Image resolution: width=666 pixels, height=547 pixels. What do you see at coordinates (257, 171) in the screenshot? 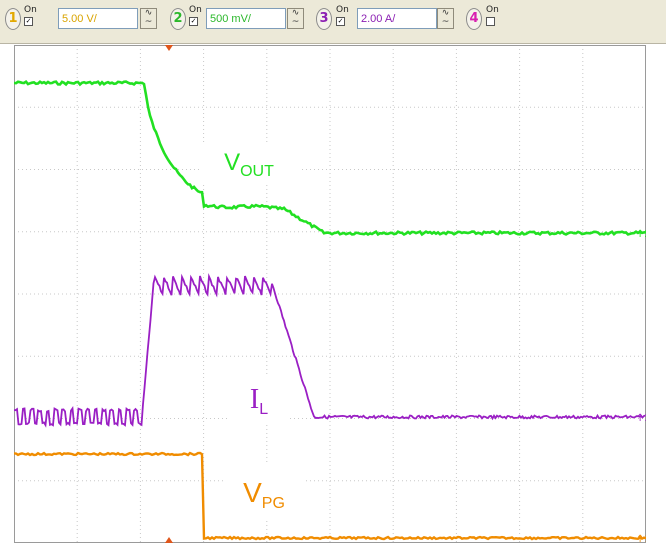
I see `vout-label-sub: OUT` at bounding box center [257, 171].